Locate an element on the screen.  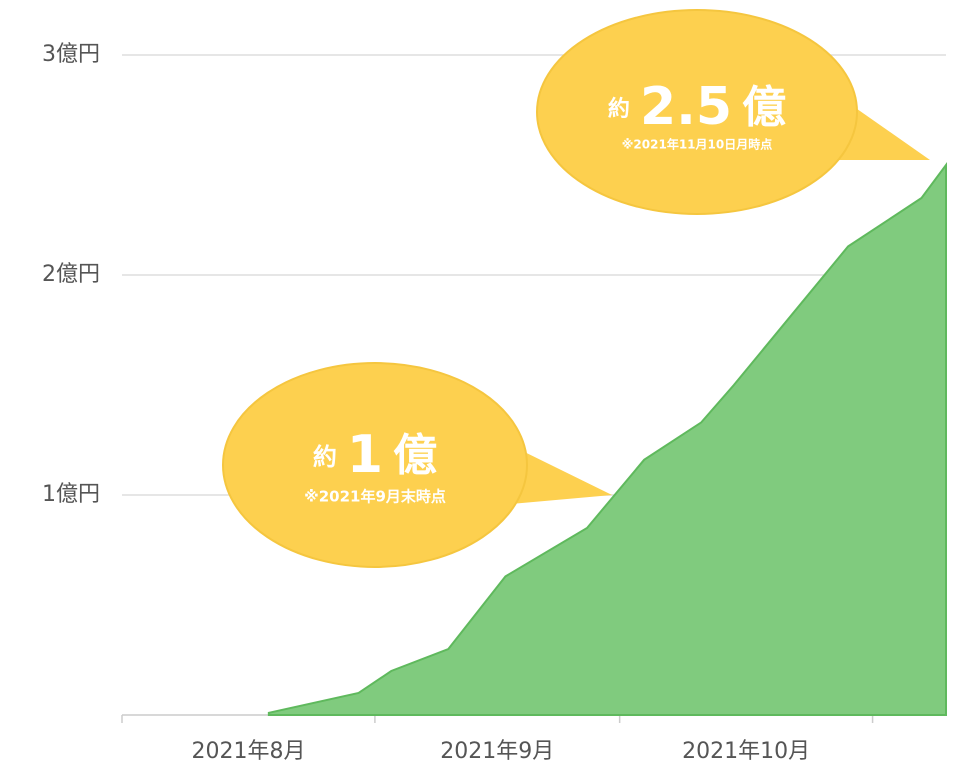
callout-tail is located at coordinates (556, 472).